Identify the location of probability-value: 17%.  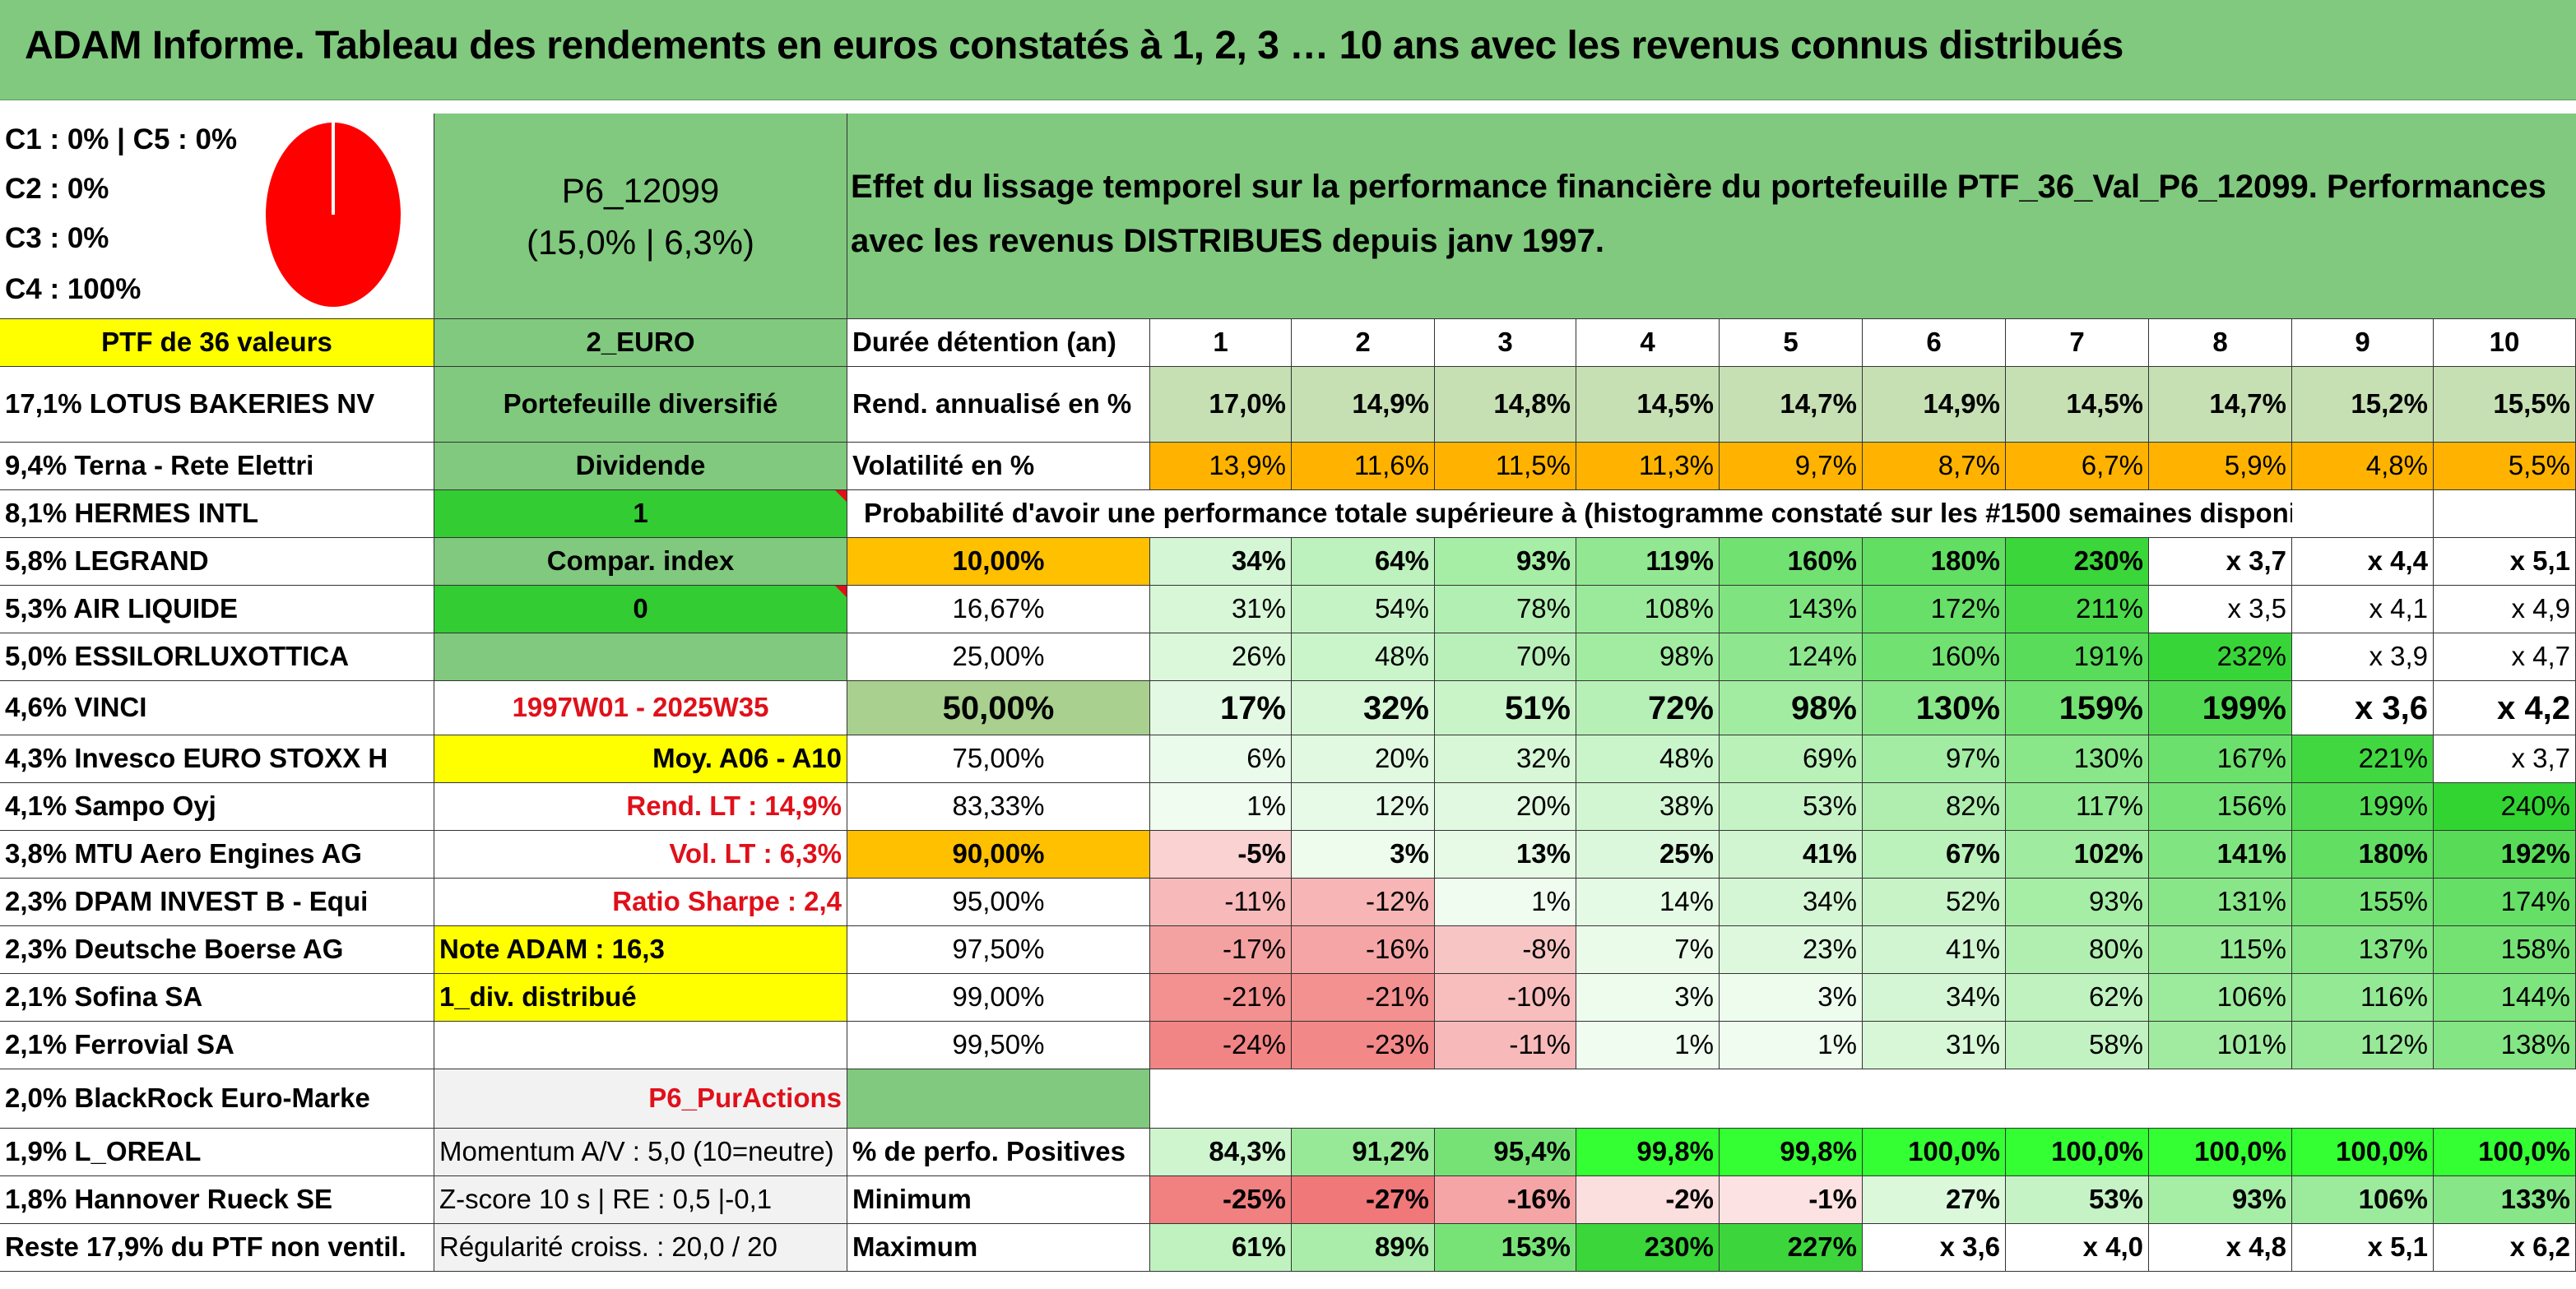
(1221, 708).